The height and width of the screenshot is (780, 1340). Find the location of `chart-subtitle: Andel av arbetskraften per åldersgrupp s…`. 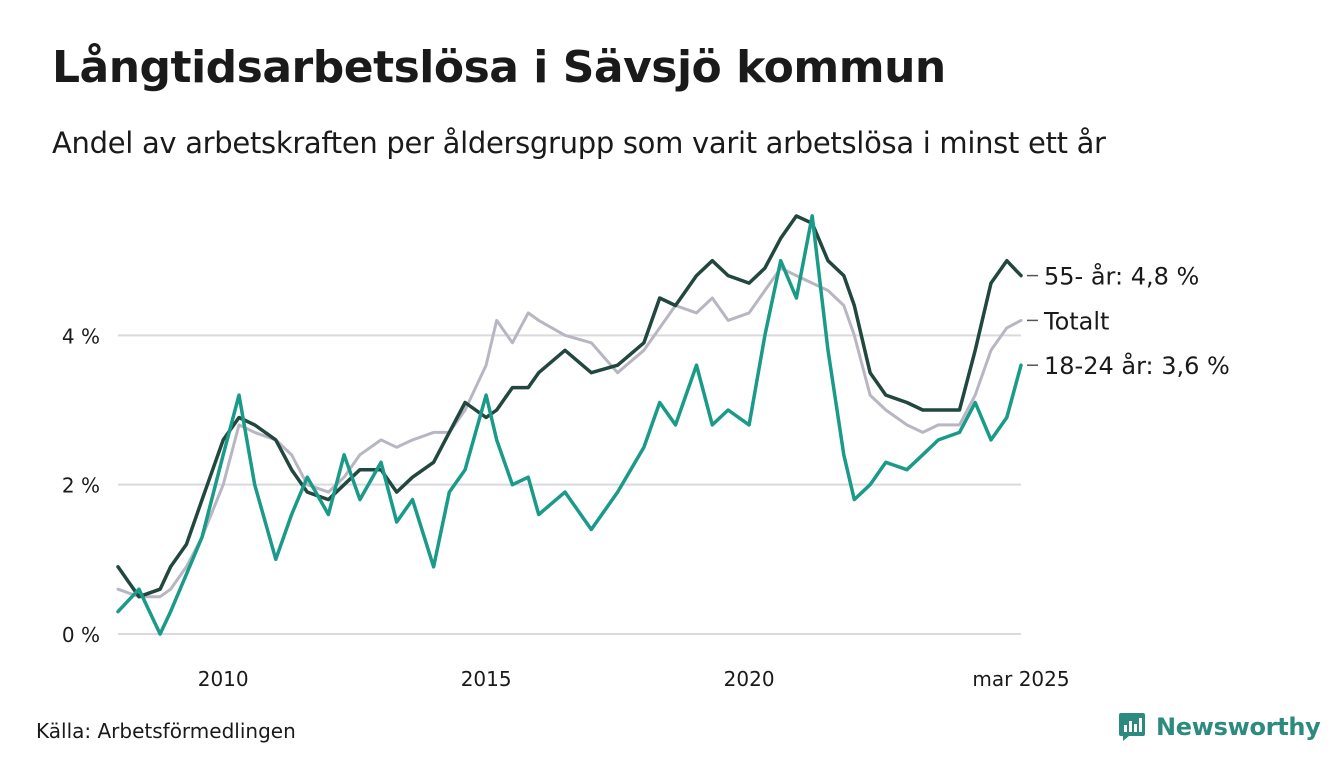

chart-subtitle: Andel av arbetskraften per åldersgrupp s… is located at coordinates (579, 143).